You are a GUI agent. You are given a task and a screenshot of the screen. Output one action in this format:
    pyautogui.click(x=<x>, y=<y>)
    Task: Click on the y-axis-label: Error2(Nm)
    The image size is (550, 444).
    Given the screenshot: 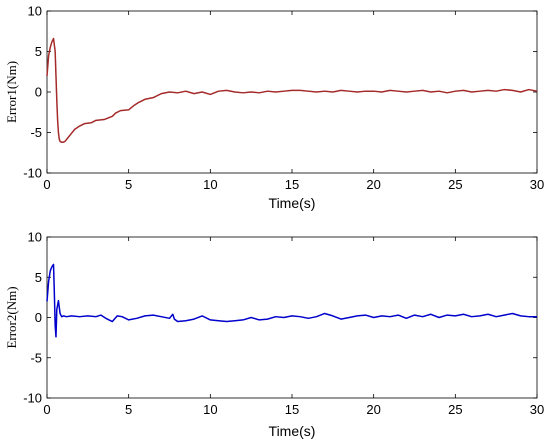 What is the action you would take?
    pyautogui.click(x=11, y=317)
    